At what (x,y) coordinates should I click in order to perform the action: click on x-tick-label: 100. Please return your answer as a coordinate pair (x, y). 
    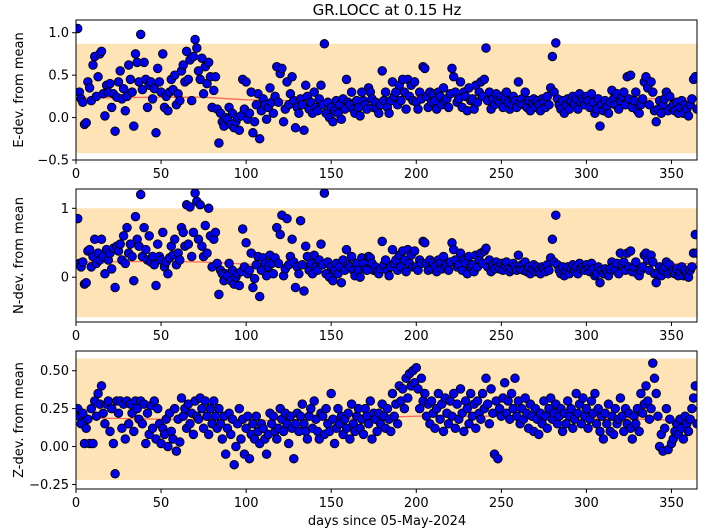
    Looking at the image, I should click on (246, 174).